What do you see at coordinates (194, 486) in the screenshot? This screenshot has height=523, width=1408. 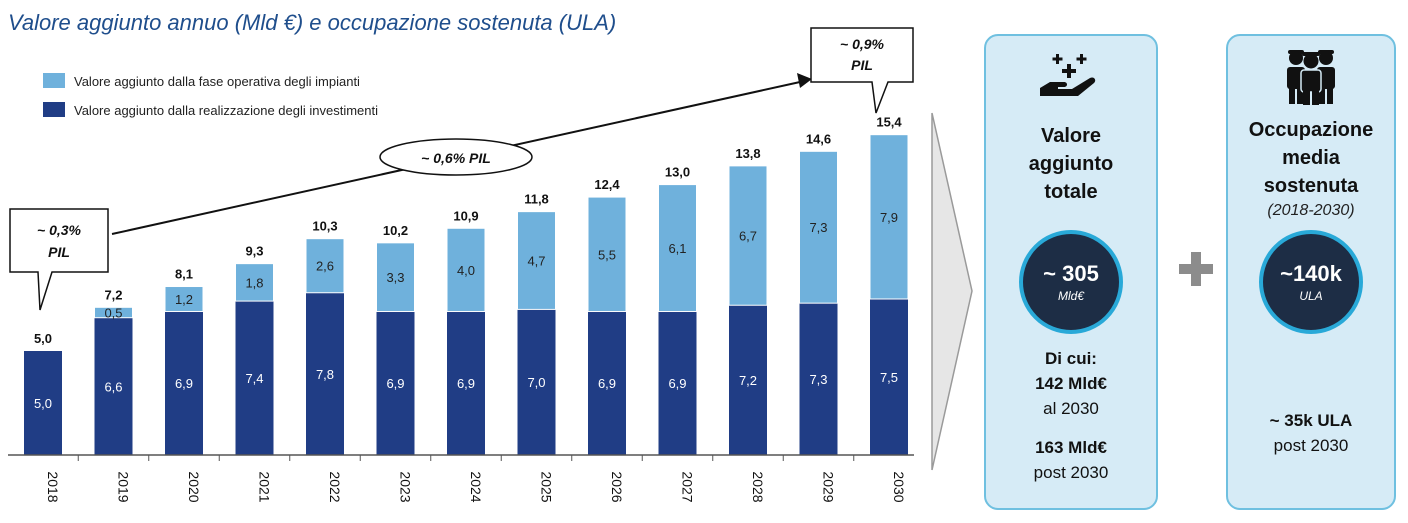 I see `x-tick-label-2020: 2020` at bounding box center [194, 486].